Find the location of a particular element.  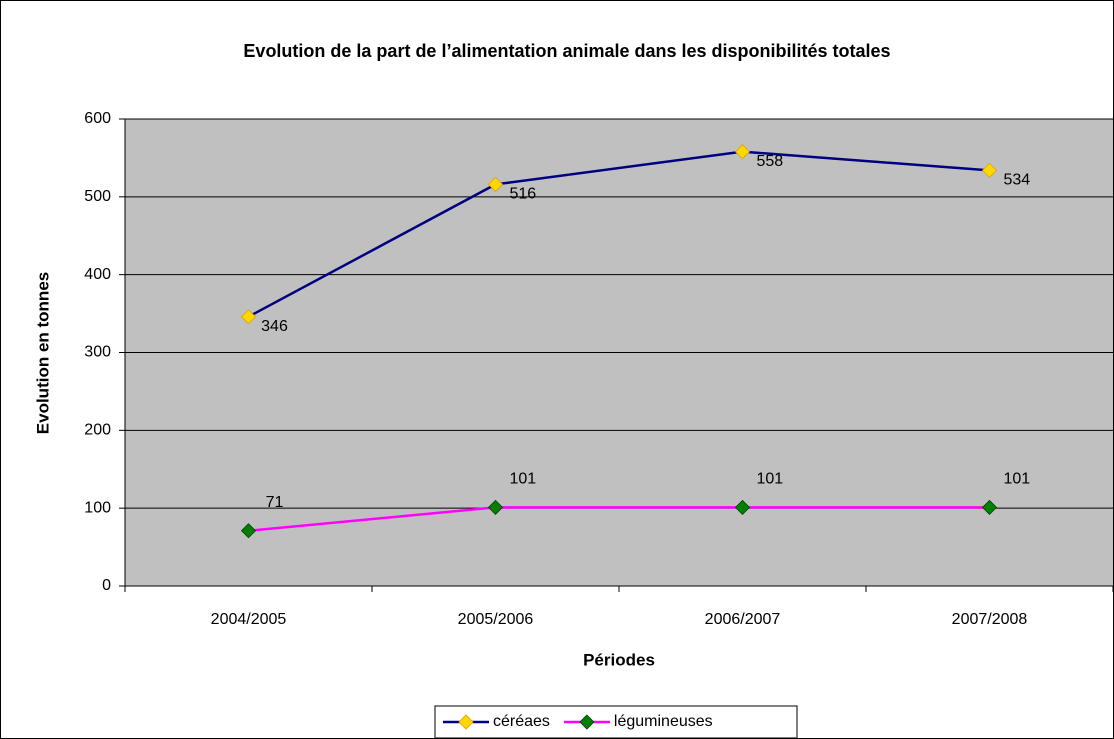

x-tick-label: 2005/2006 is located at coordinates (496, 619).